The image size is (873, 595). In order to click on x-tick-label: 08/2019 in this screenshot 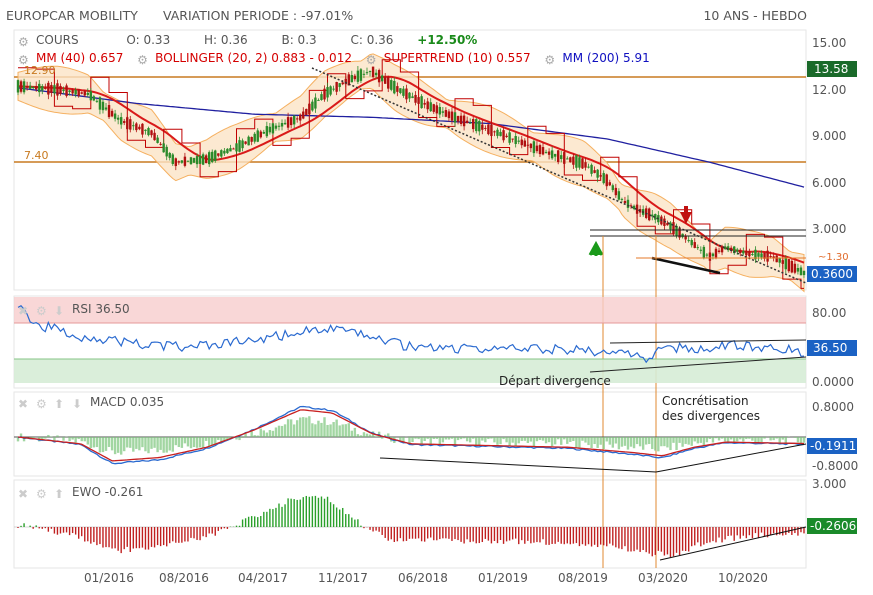, I will do `click(583, 578)`.